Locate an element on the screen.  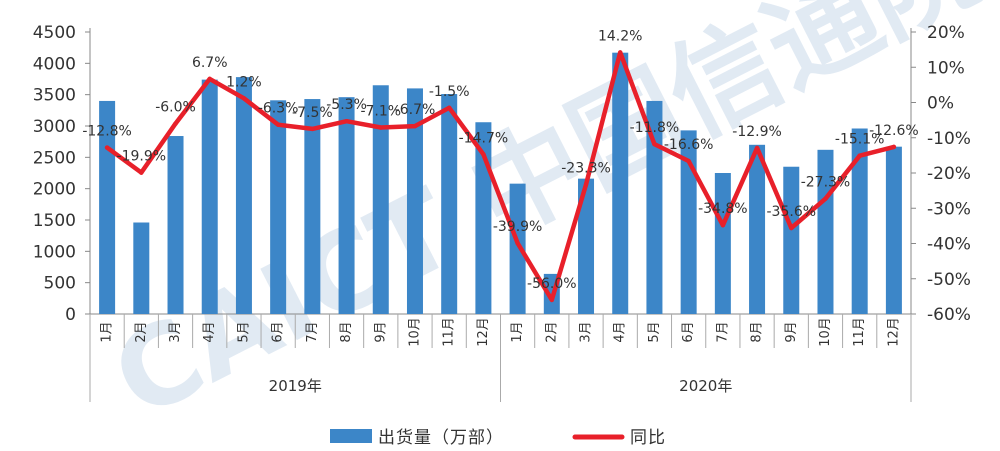
left-axis-tick-label: 1500 is located at coordinates (54, 221).